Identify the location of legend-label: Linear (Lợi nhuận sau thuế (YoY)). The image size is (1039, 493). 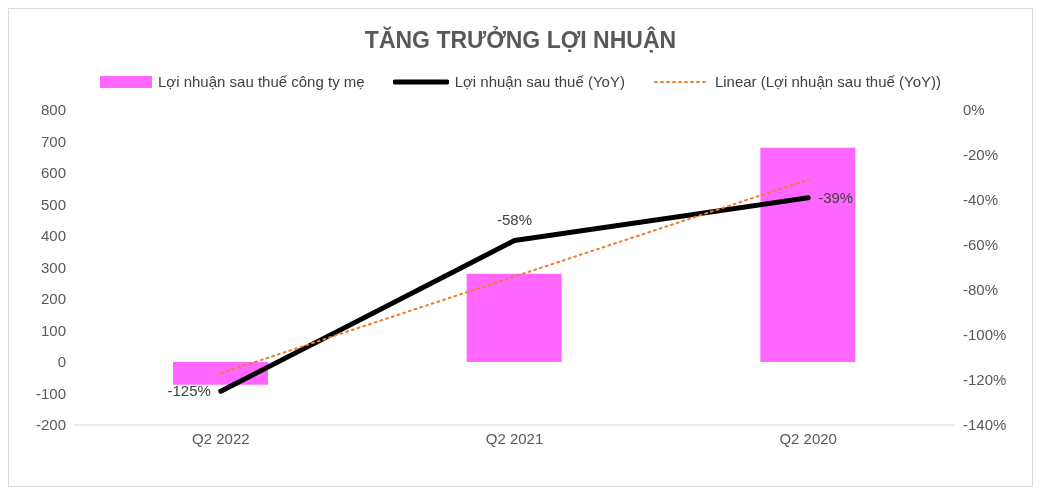
(827, 81).